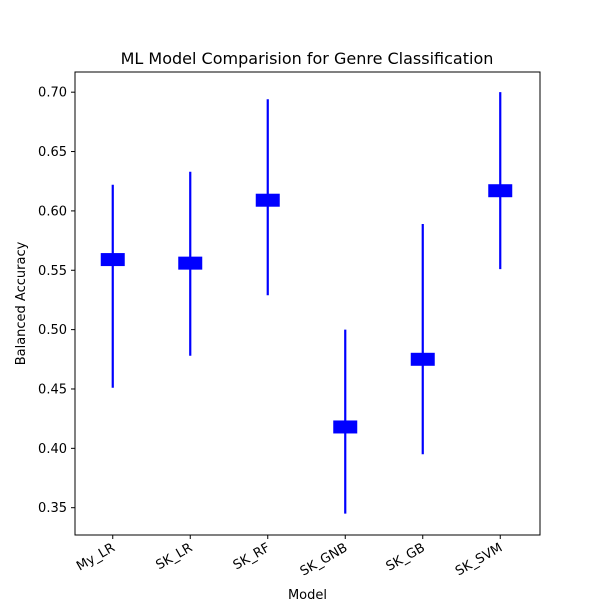 This screenshot has width=600, height=600. Describe the element at coordinates (52, 152) in the screenshot. I see `y-tick-label: 0.65` at that location.